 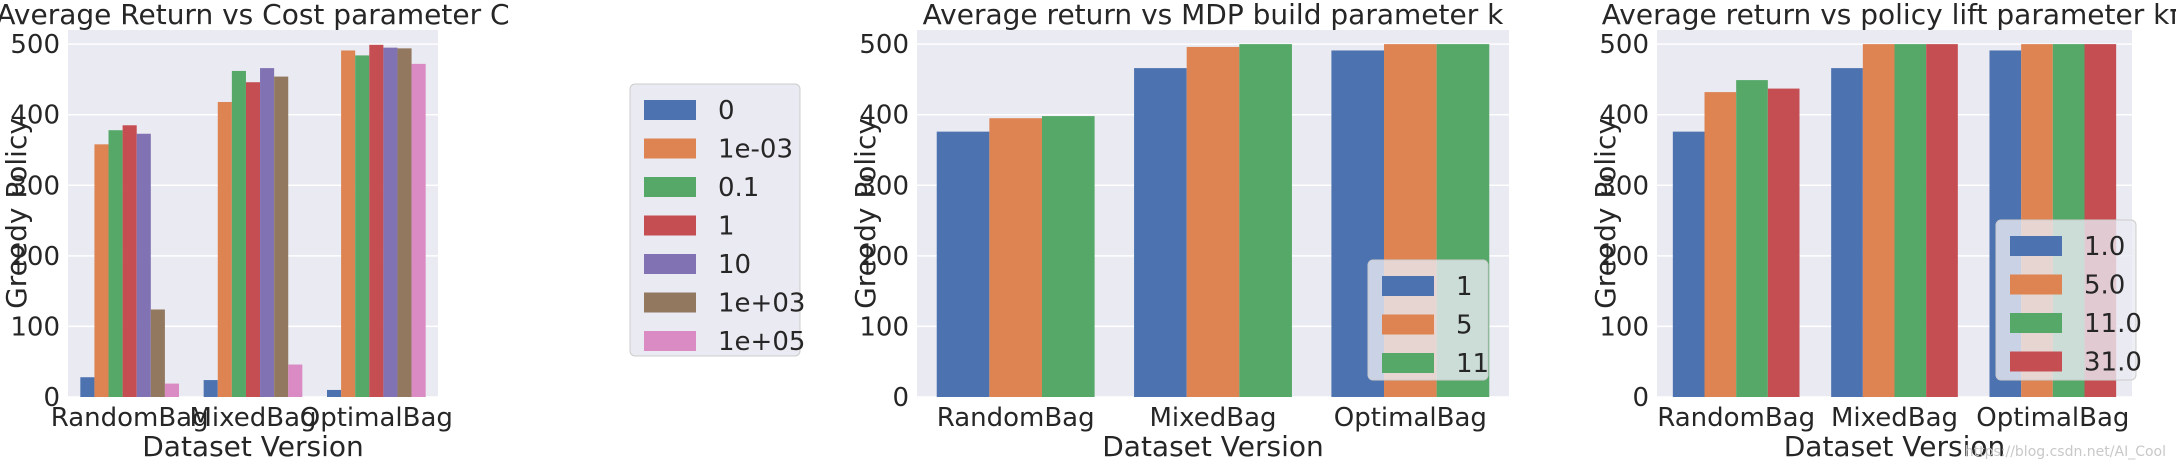 What do you see at coordinates (734, 265) in the screenshot?
I see `legend-label: 10` at bounding box center [734, 265].